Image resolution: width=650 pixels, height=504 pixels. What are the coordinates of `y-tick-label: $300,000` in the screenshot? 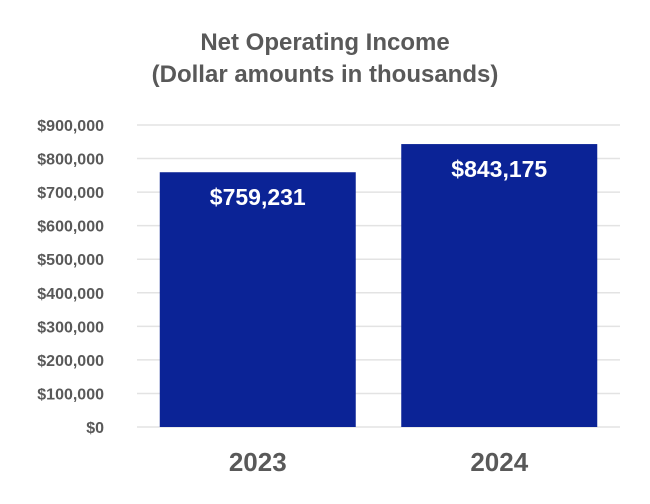 It's located at (70, 327).